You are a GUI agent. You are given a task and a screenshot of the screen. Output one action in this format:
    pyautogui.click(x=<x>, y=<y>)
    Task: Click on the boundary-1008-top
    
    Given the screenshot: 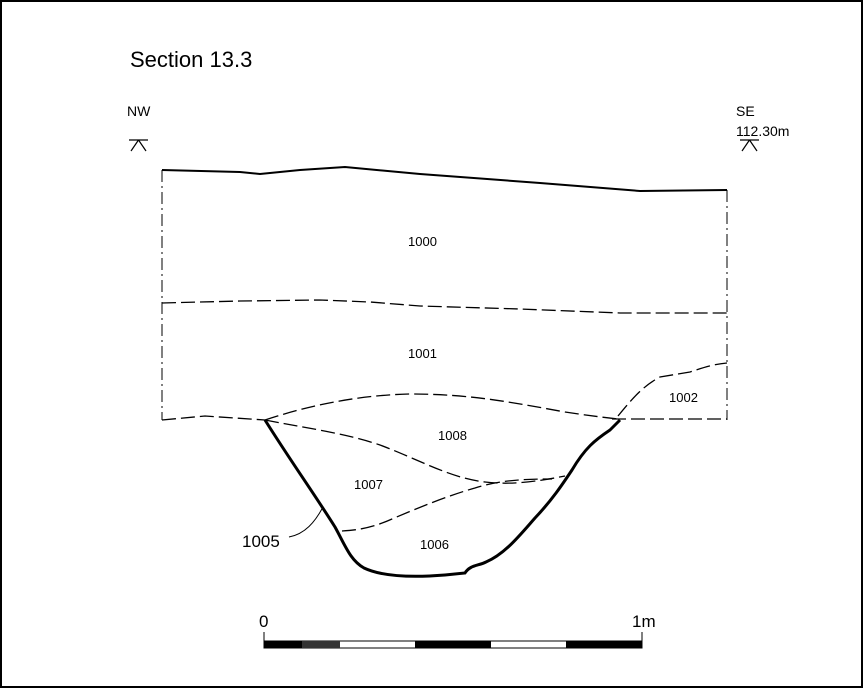 What is the action you would take?
    pyautogui.click(x=441, y=407)
    